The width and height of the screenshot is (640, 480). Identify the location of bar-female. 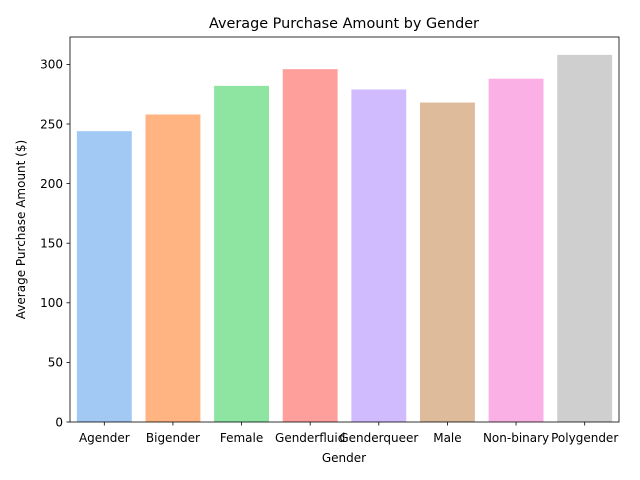
(242, 254).